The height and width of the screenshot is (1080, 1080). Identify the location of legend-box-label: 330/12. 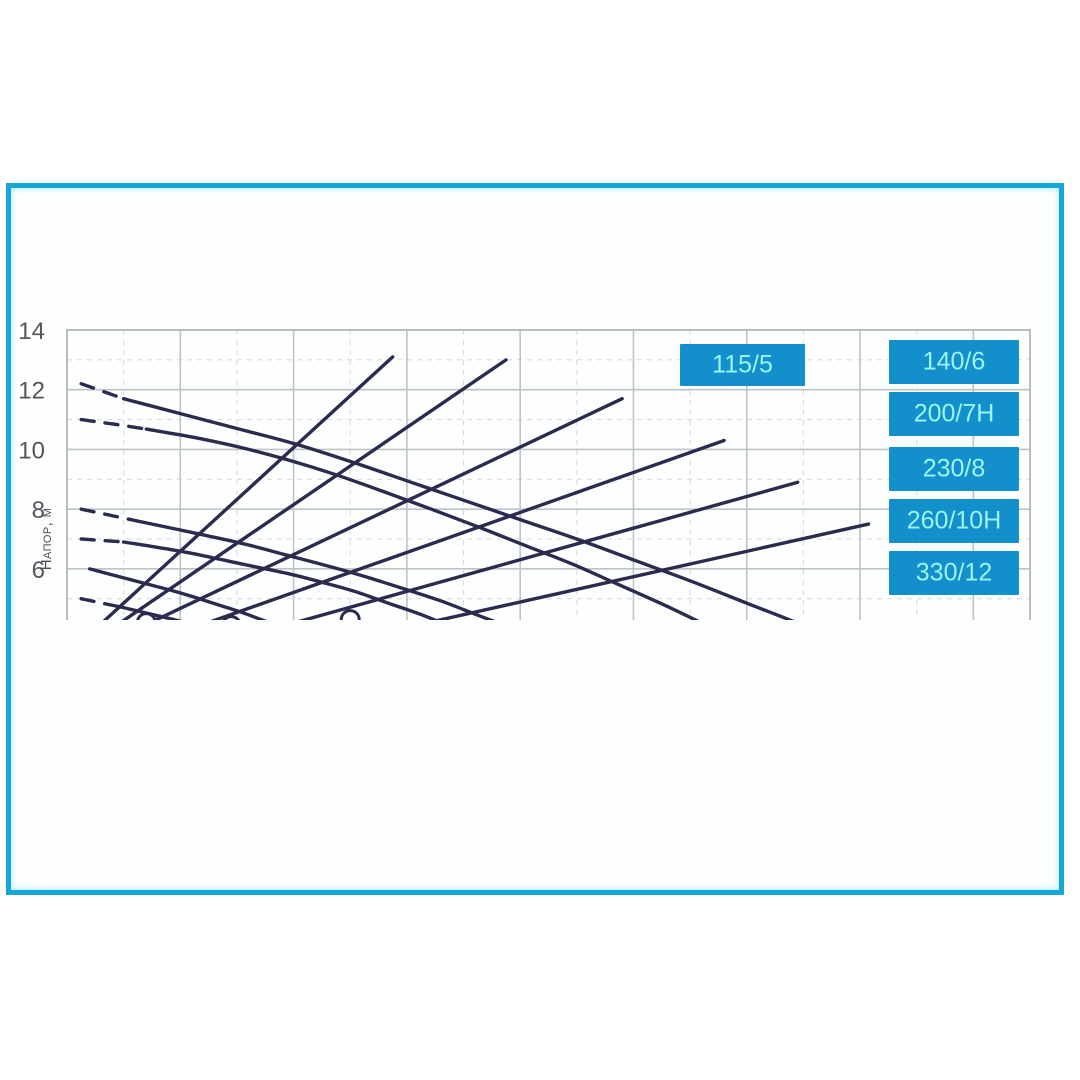
(954, 573).